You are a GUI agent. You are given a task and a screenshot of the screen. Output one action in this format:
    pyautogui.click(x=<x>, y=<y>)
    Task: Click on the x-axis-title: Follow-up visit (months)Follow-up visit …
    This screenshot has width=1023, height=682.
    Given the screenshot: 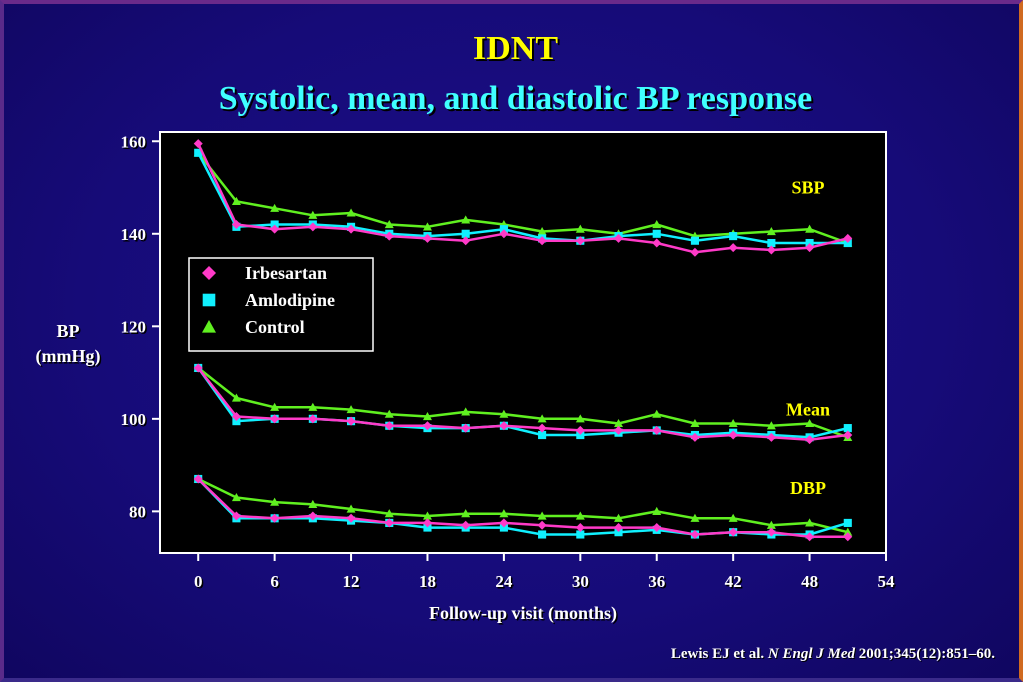 What is the action you would take?
    pyautogui.click(x=524, y=614)
    